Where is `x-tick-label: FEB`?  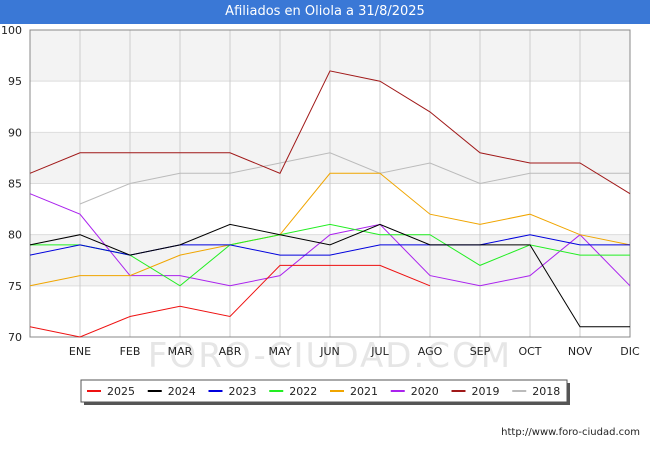 x-tick-label: FEB is located at coordinates (130, 351).